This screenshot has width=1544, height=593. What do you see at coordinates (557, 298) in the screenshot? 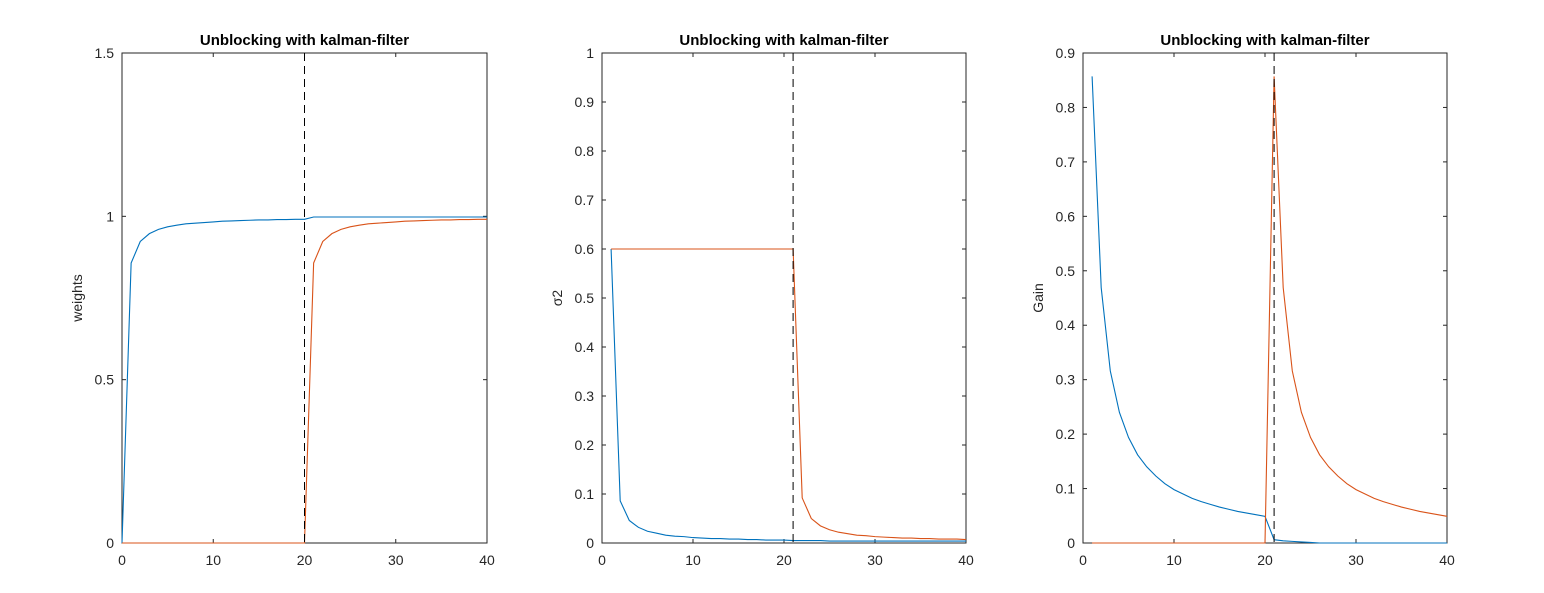
I see `y-axis-label: σ2` at bounding box center [557, 298].